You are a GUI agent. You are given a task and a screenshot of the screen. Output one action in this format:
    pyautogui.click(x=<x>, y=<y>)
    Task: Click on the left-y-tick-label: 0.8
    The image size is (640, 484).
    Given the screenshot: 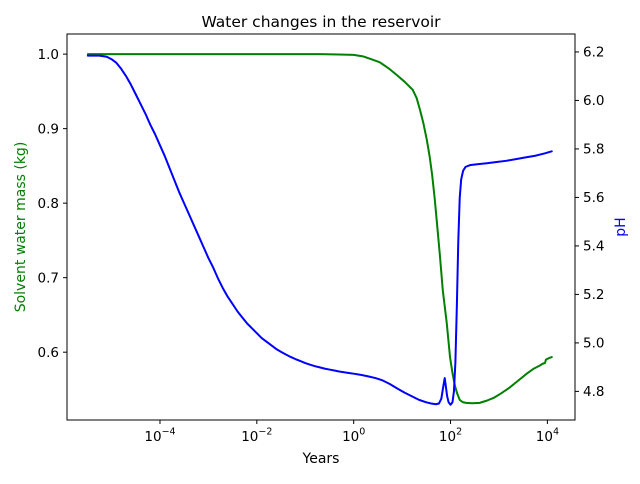 What is the action you would take?
    pyautogui.click(x=48, y=204)
    